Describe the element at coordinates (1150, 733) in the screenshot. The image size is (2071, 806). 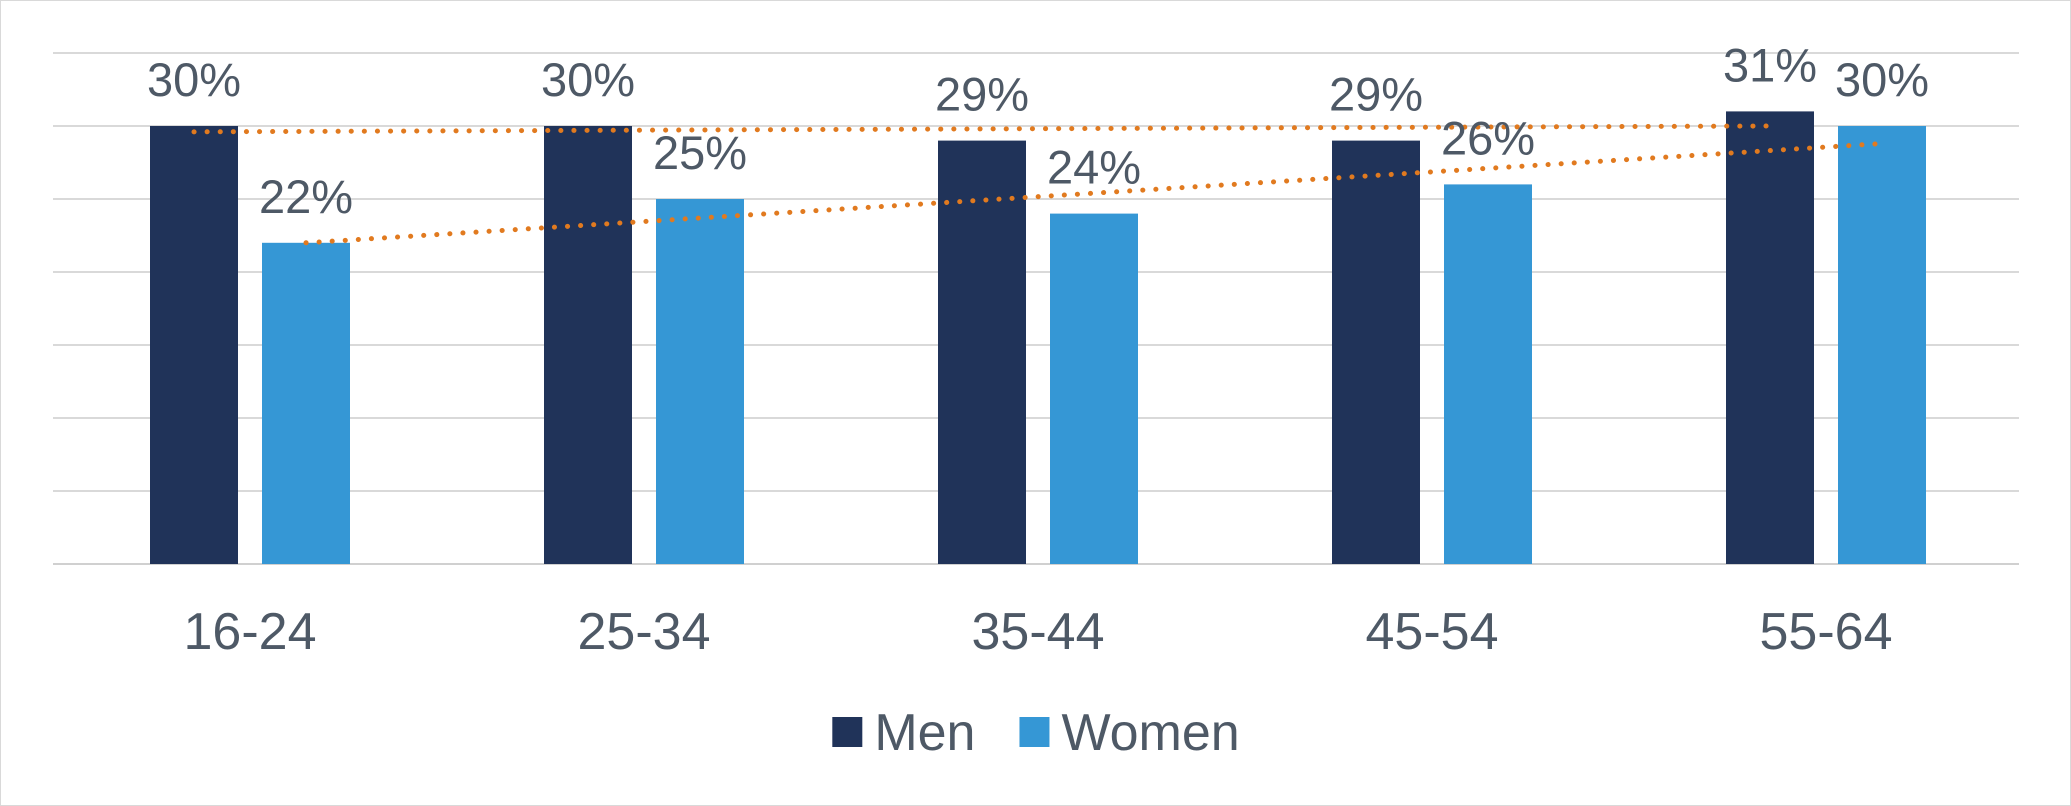
I see `legend-label-women: Women` at that location.